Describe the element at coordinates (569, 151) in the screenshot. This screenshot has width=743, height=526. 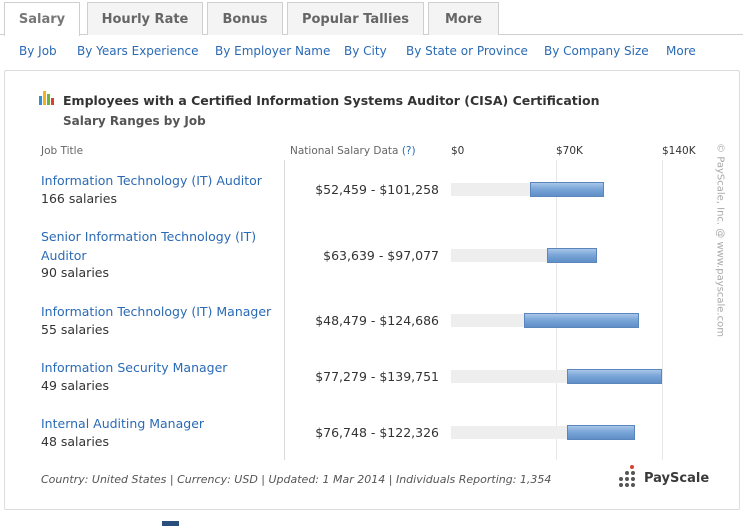
I see `axis-tick-label: $70K` at that location.